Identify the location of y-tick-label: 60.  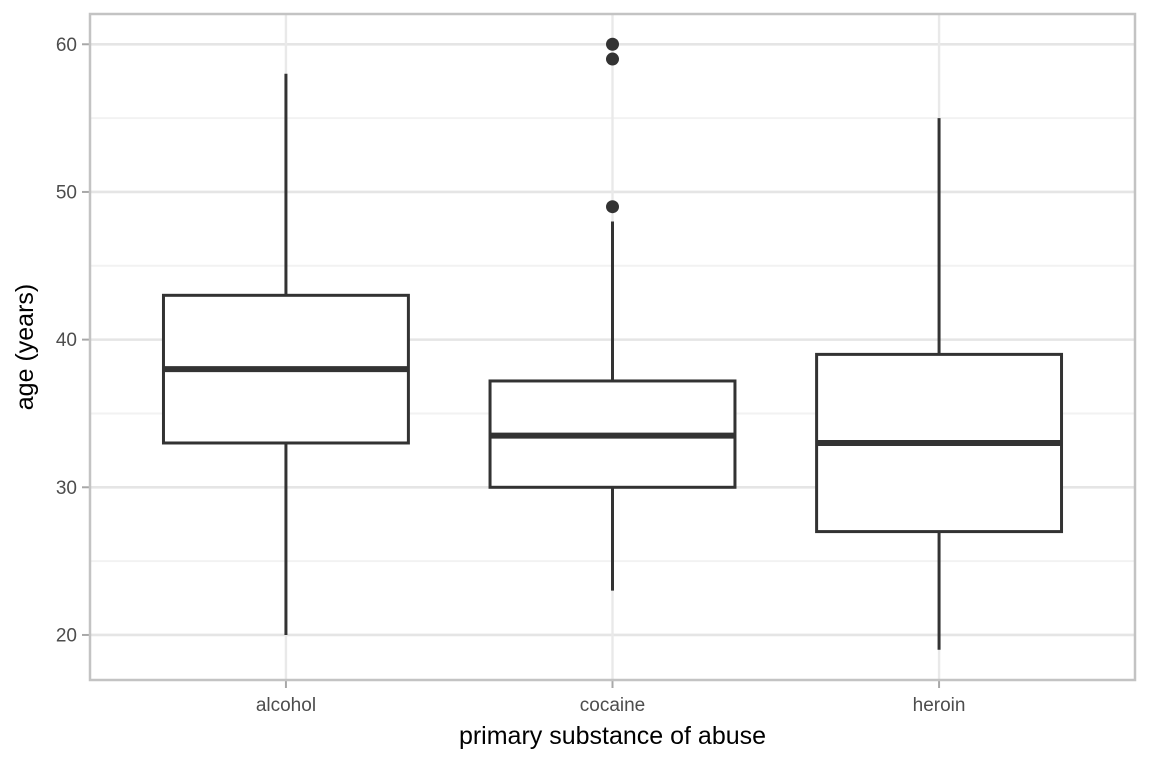
(66, 45).